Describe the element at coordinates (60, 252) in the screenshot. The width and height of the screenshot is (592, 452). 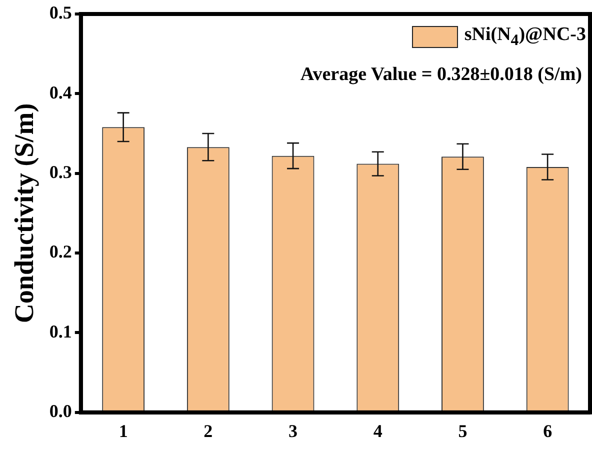
I see `y-tick-label: 0.2` at that location.